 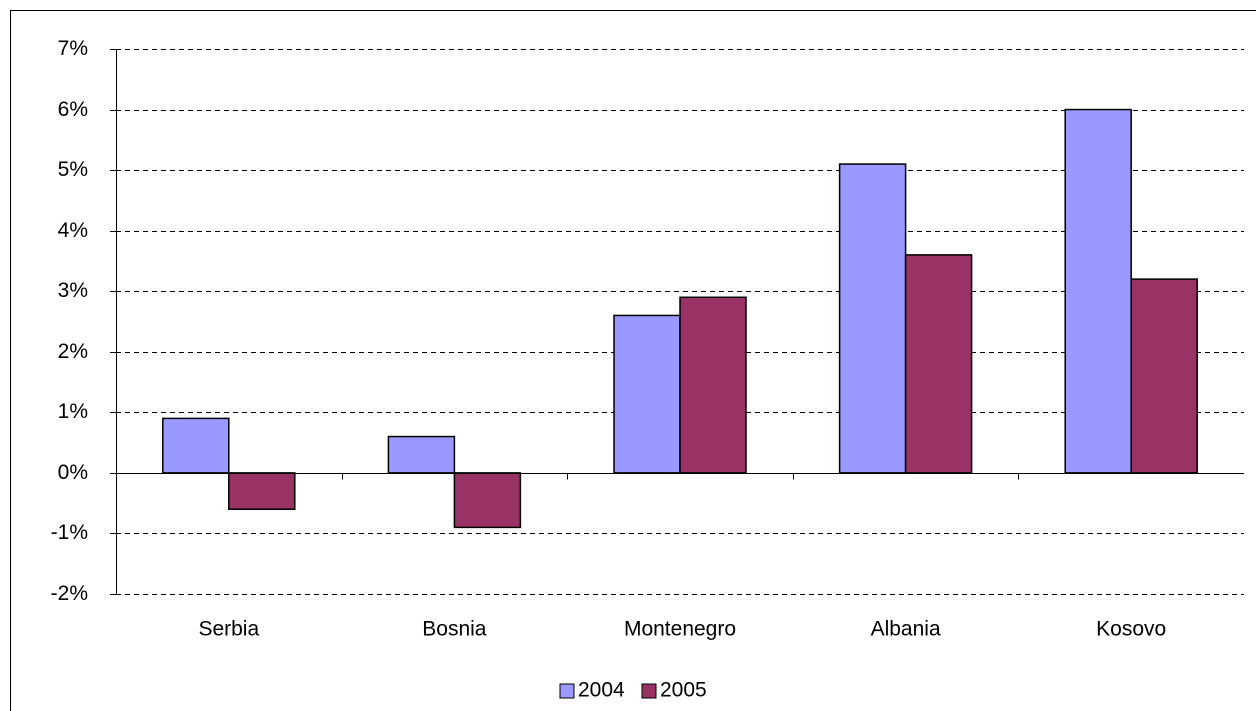 I want to click on y-tick-label: 4%, so click(x=73, y=230).